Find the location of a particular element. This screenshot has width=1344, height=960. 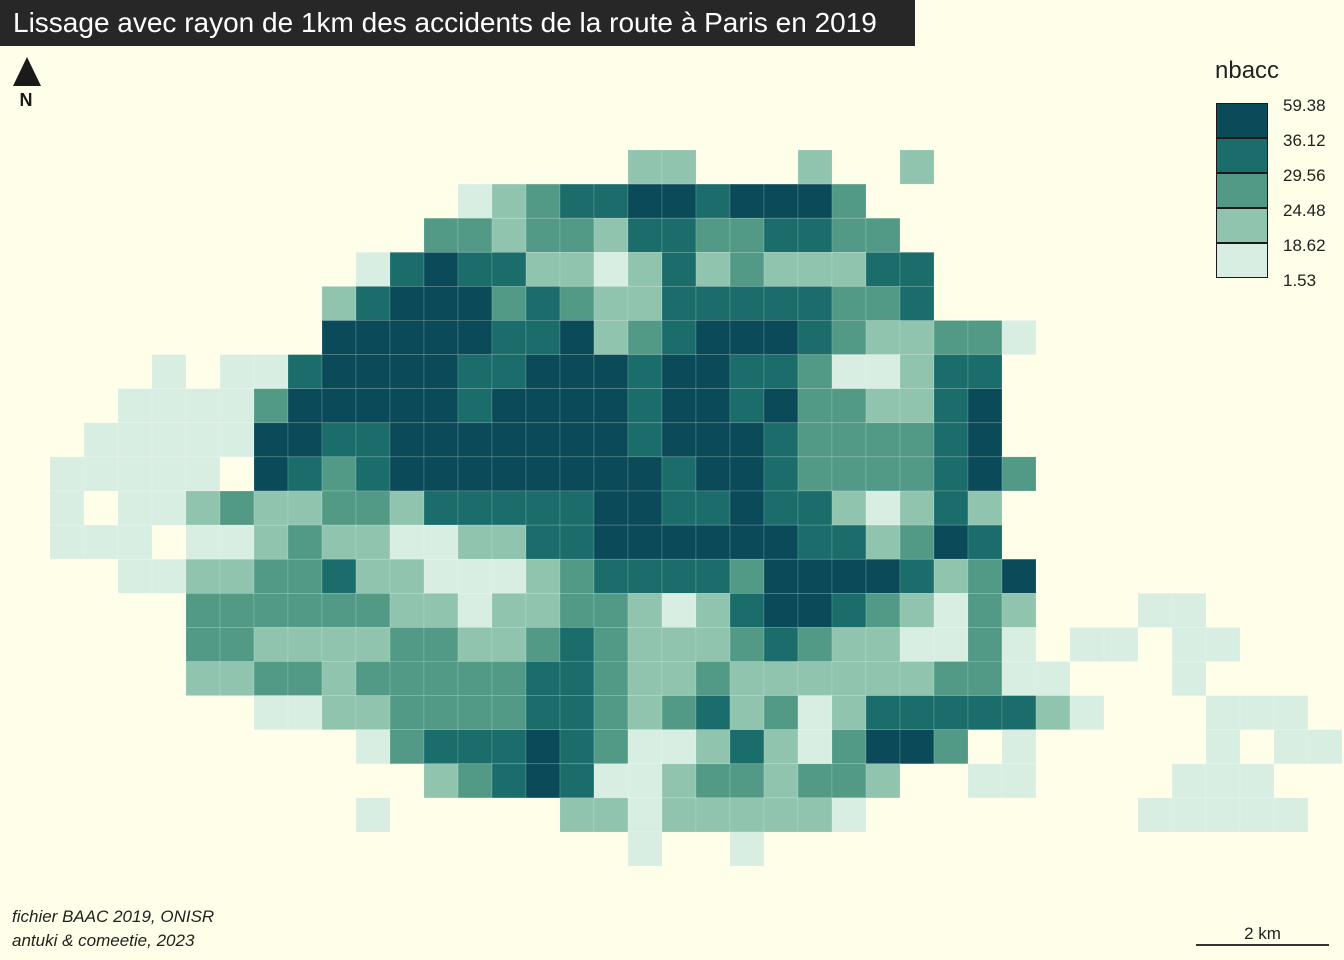

north-arrow-icon is located at coordinates (27, 71).